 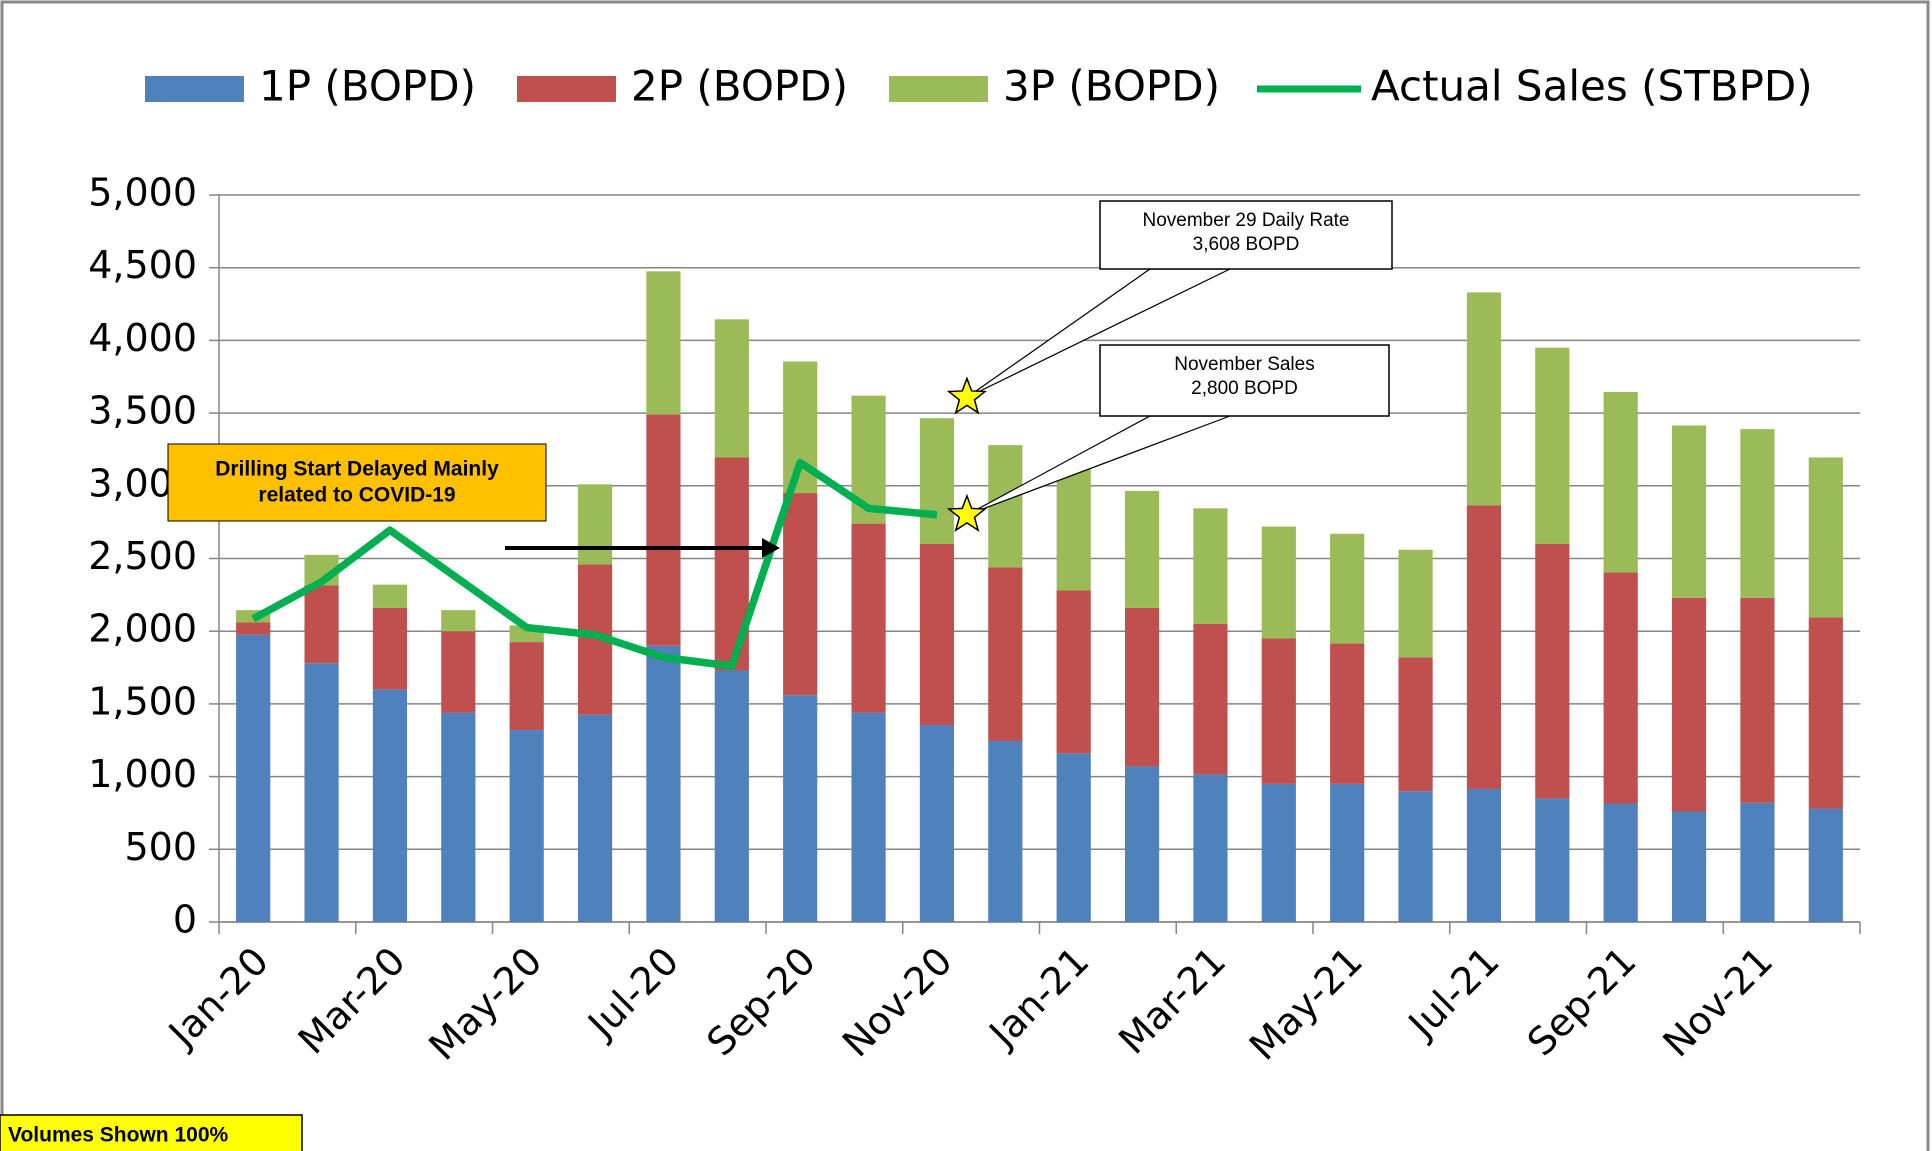 I want to click on legend-label: 3P (BOPD), so click(x=1111, y=86).